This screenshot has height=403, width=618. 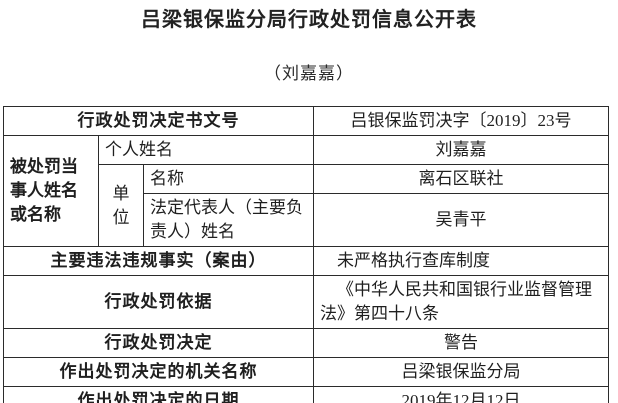 I want to click on violation-value: 未严格执行查库制度, so click(x=461, y=261).